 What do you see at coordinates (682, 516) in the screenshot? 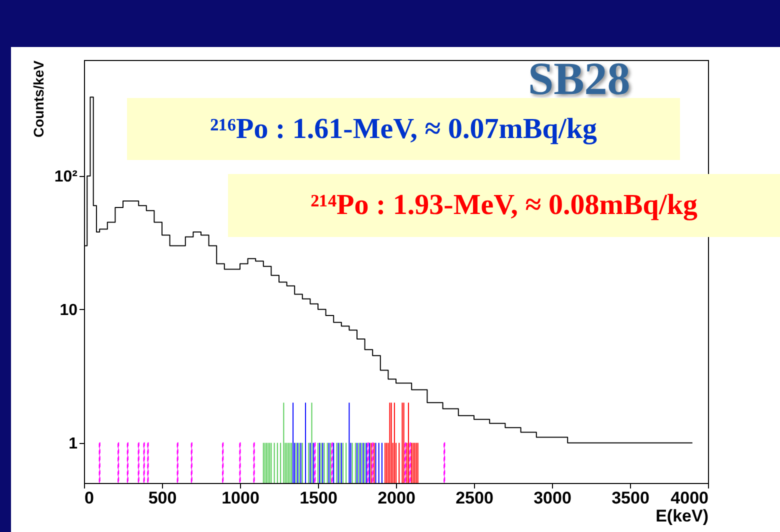
I see `x-axis-title: E(keV)` at bounding box center [682, 516].